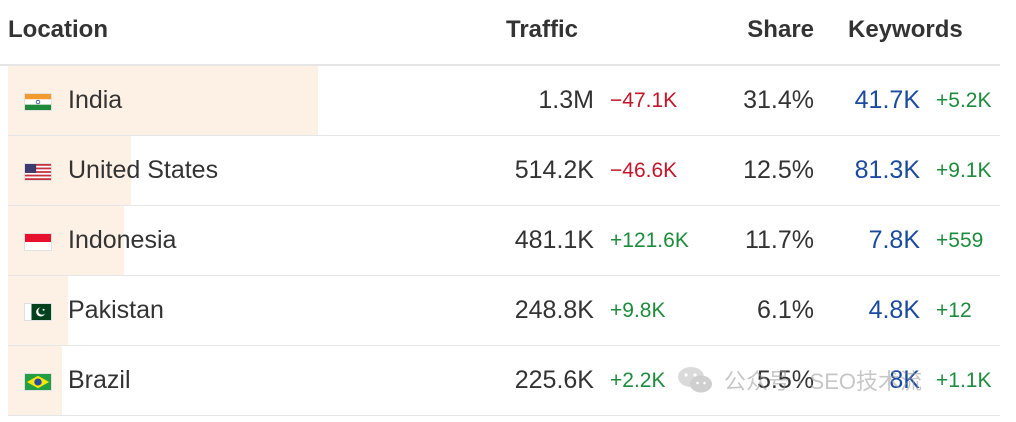  I want to click on keywords-change: +5.2K, so click(964, 100).